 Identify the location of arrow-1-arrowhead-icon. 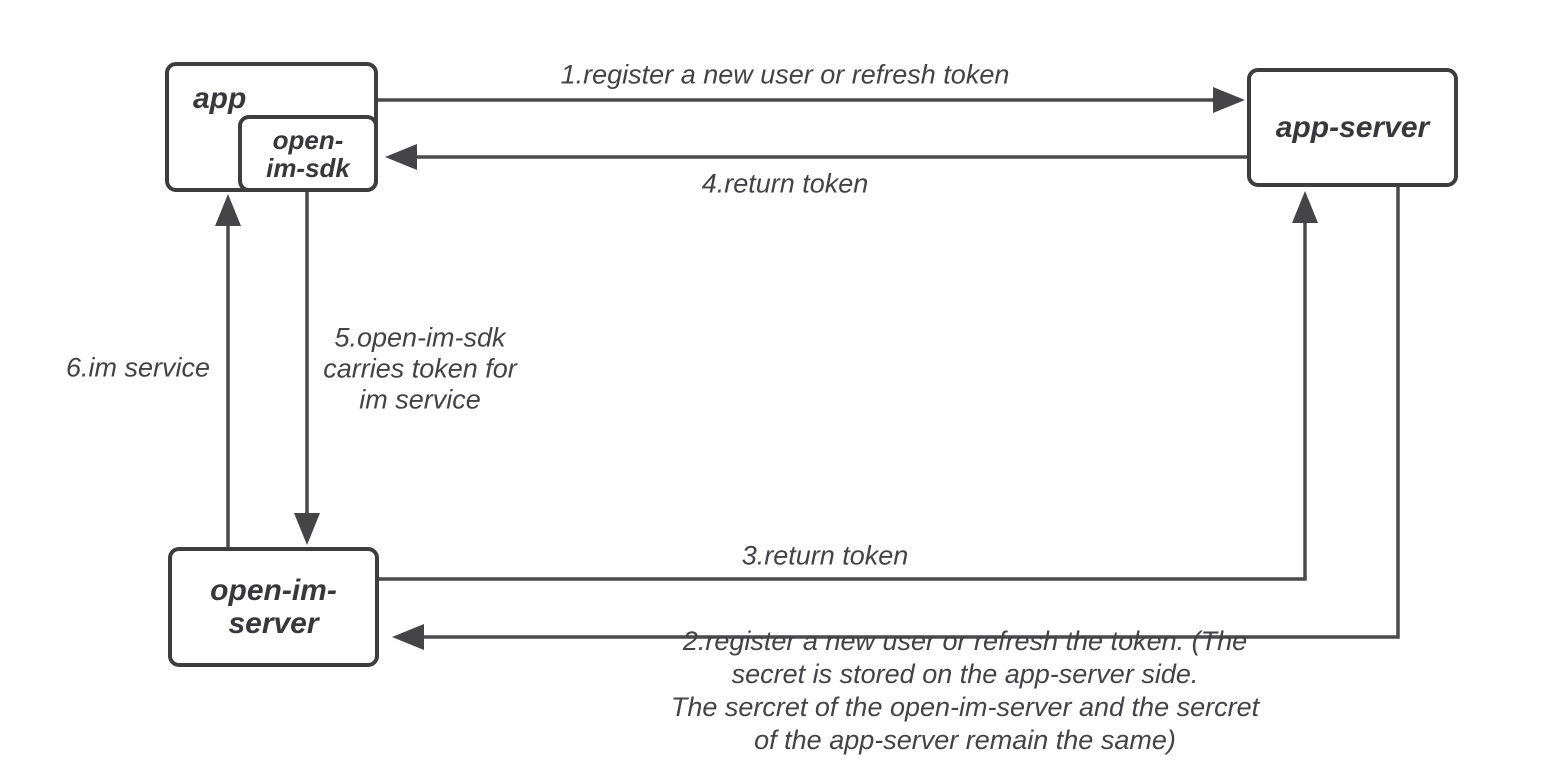
(1229, 100).